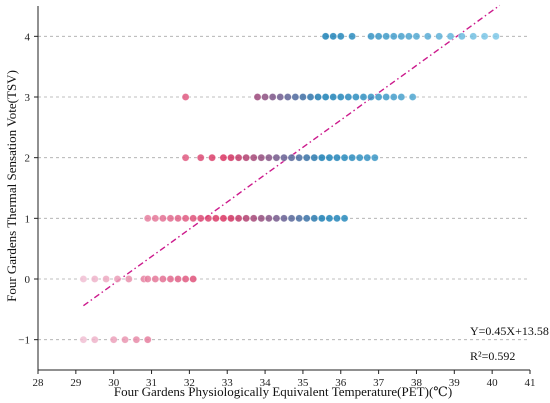 The image size is (550, 403). Describe the element at coordinates (76, 383) in the screenshot. I see `x-tick-label: 29` at that location.